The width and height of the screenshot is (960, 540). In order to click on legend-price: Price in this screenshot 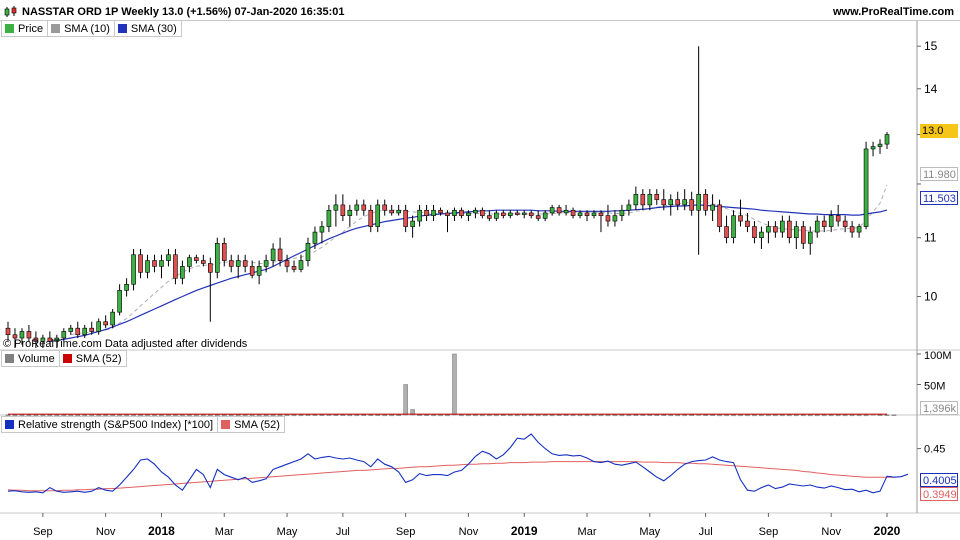, I will do `click(25, 28)`.